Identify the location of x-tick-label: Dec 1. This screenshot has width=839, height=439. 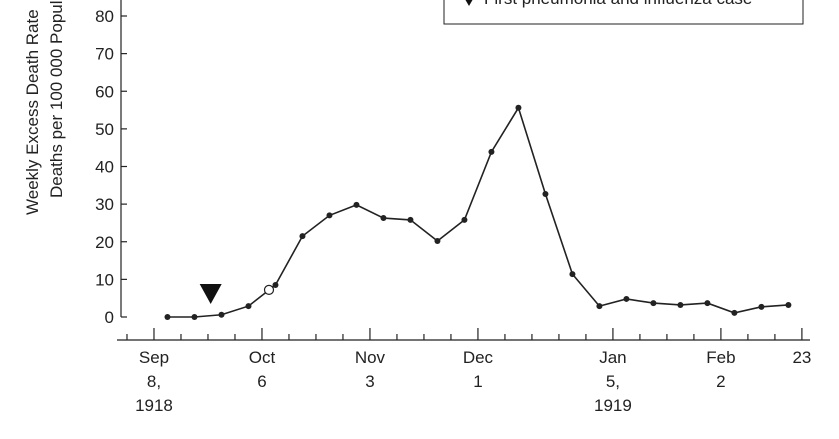
(478, 369).